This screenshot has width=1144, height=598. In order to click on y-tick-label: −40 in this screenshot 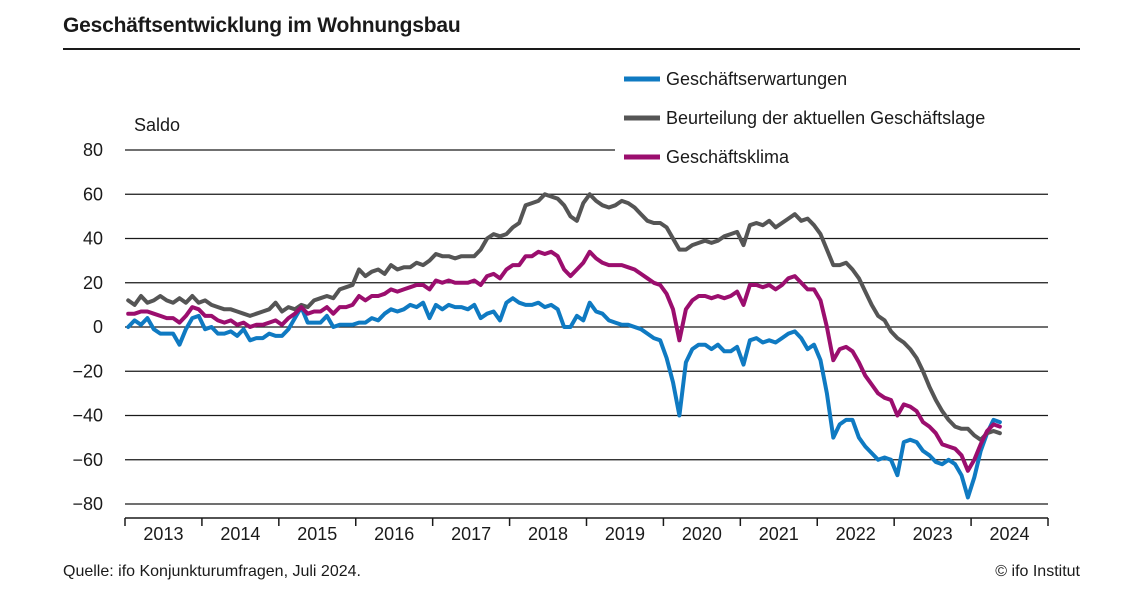, I will do `click(87, 416)`.